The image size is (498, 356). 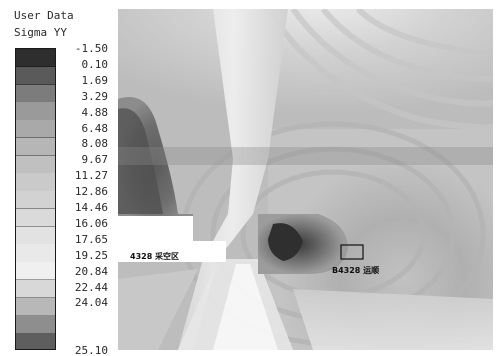 I want to click on legend-tick-label: 0.10, so click(x=95, y=64).